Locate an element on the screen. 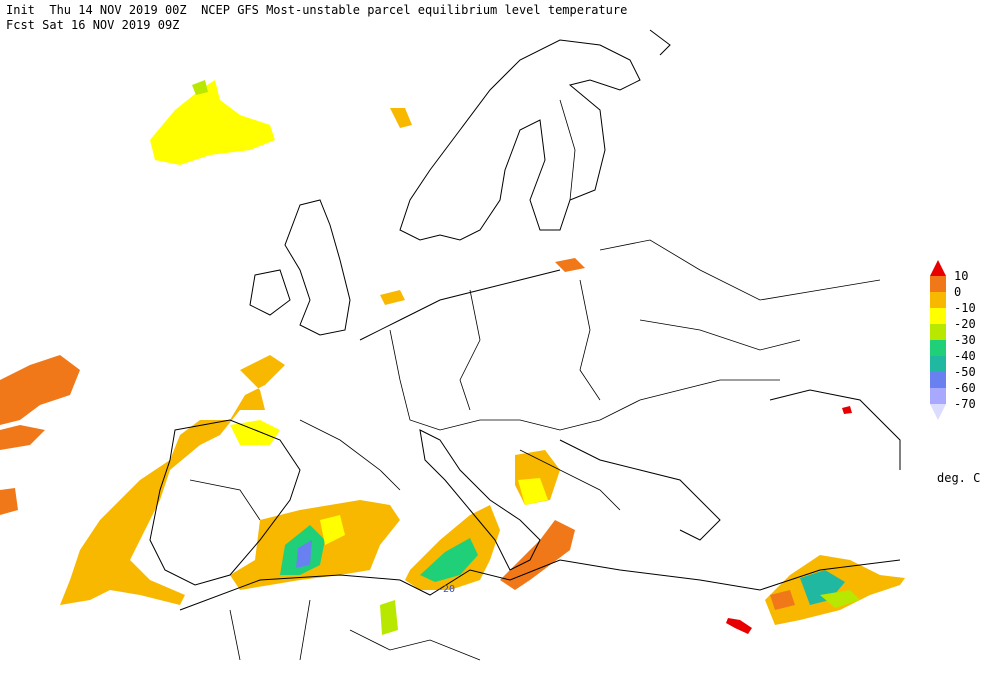 The width and height of the screenshot is (1000, 680). legend-label: -60 is located at coordinates (965, 388).